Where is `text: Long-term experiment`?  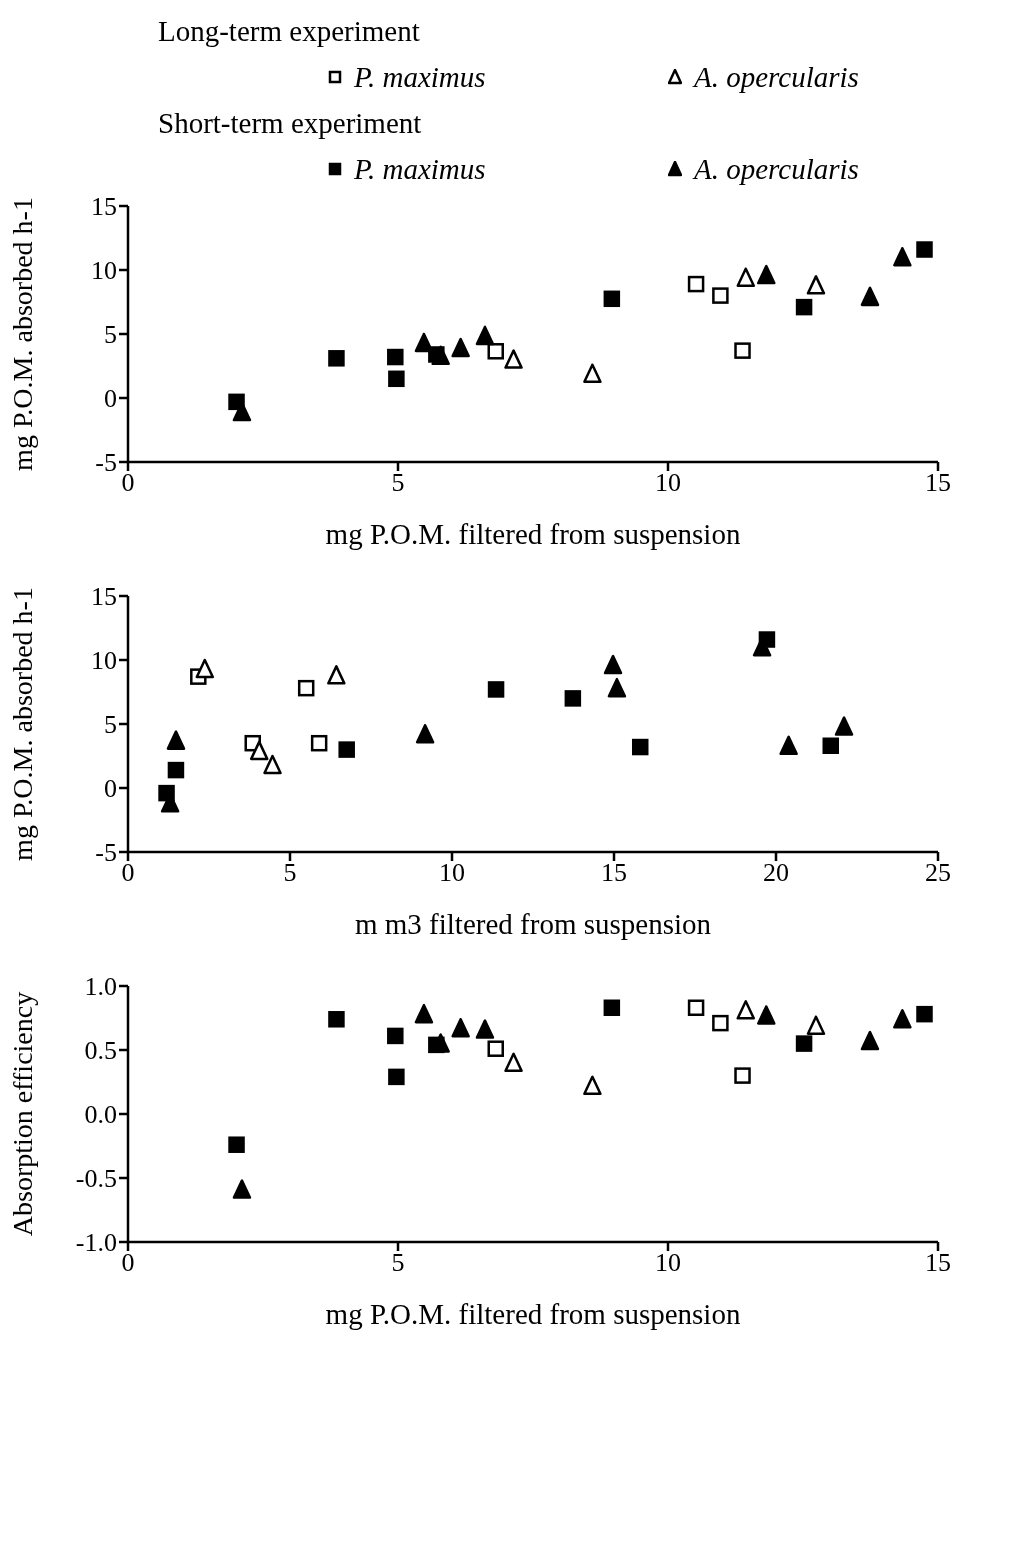 text: Long-term experiment is located at coordinates (289, 31).